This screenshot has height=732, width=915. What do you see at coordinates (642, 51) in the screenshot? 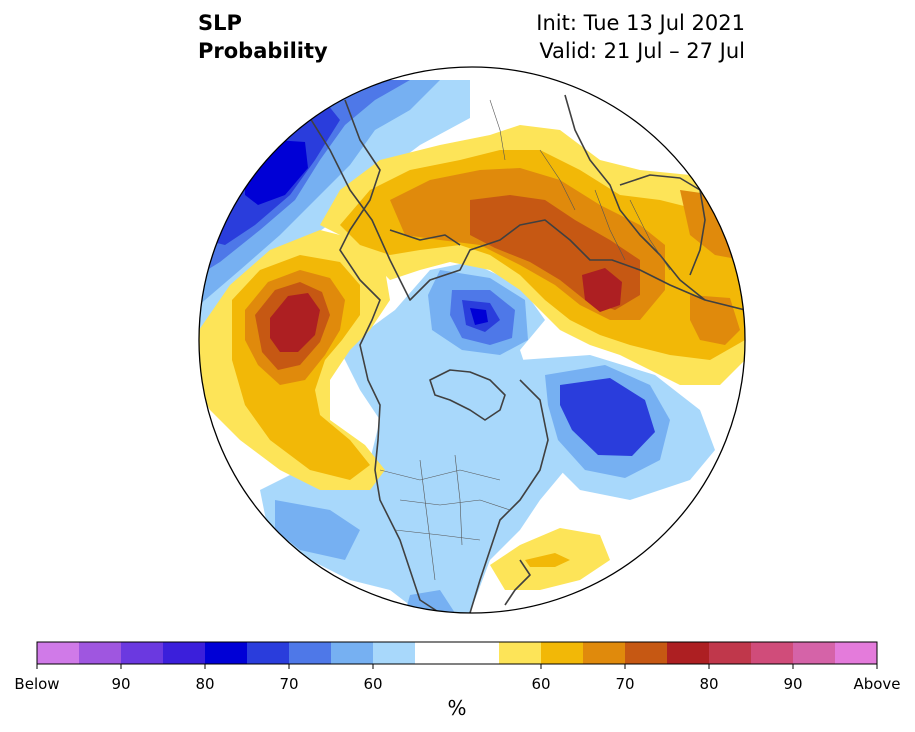
I see `valid-range: Valid: 21 Jul – 27 Jul` at bounding box center [642, 51].